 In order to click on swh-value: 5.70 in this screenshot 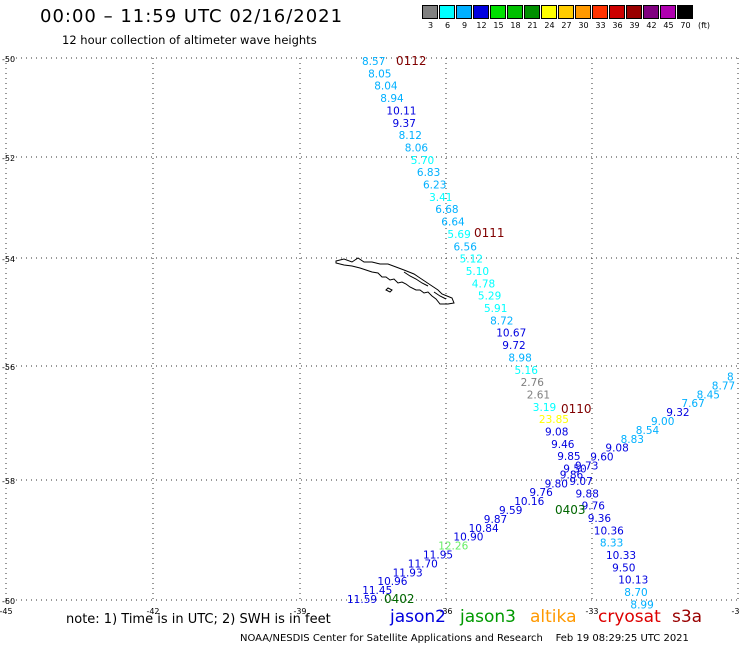, I will do `click(422, 161)`.